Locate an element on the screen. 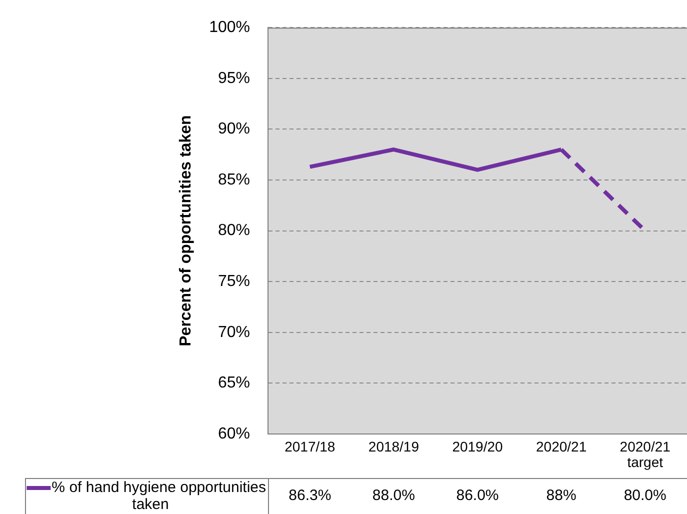 This screenshot has width=687, height=514. y-tick-label: 70% is located at coordinates (234, 332).